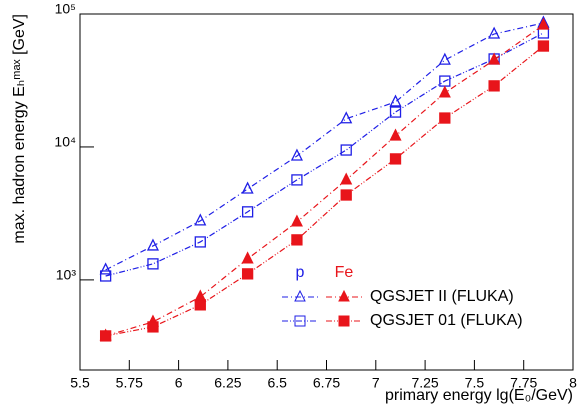 This screenshot has width=577, height=407. I want to click on x-axis-label: primary energy lg(E₀/GeV), so click(479, 395).